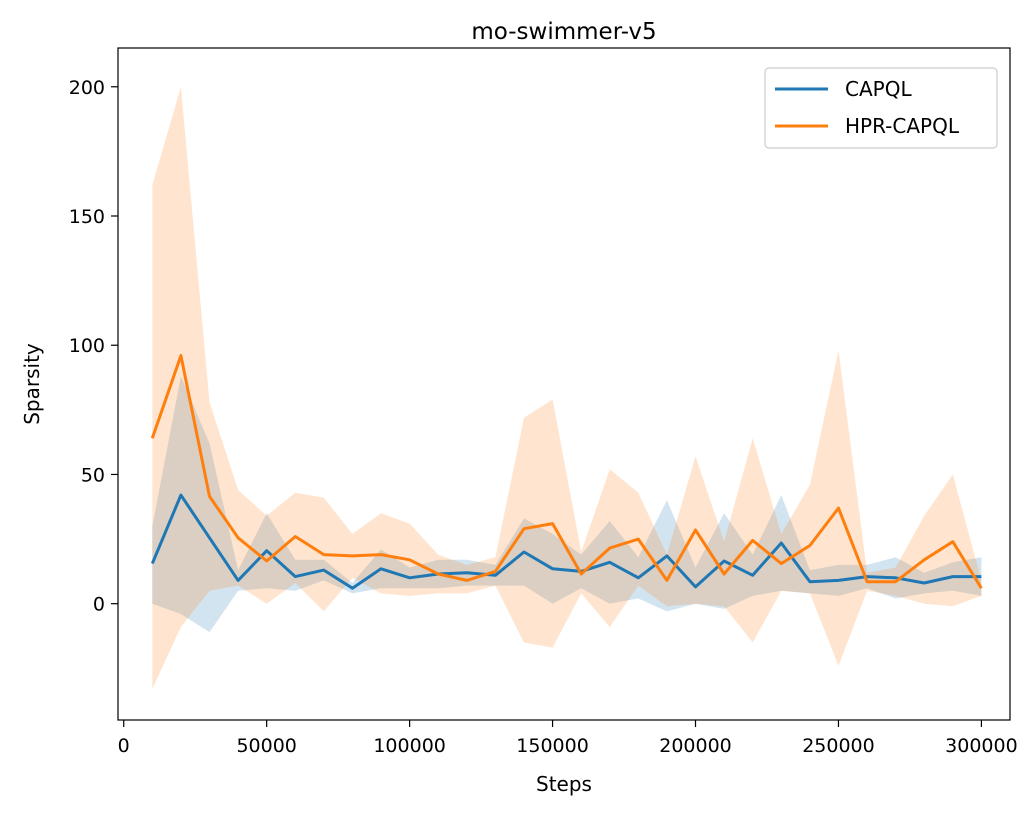 Image resolution: width=1034 pixels, height=814 pixels. I want to click on x-axis-ticks: 0 50000 100000 150000 200000 250000 300000, so click(568, 738).